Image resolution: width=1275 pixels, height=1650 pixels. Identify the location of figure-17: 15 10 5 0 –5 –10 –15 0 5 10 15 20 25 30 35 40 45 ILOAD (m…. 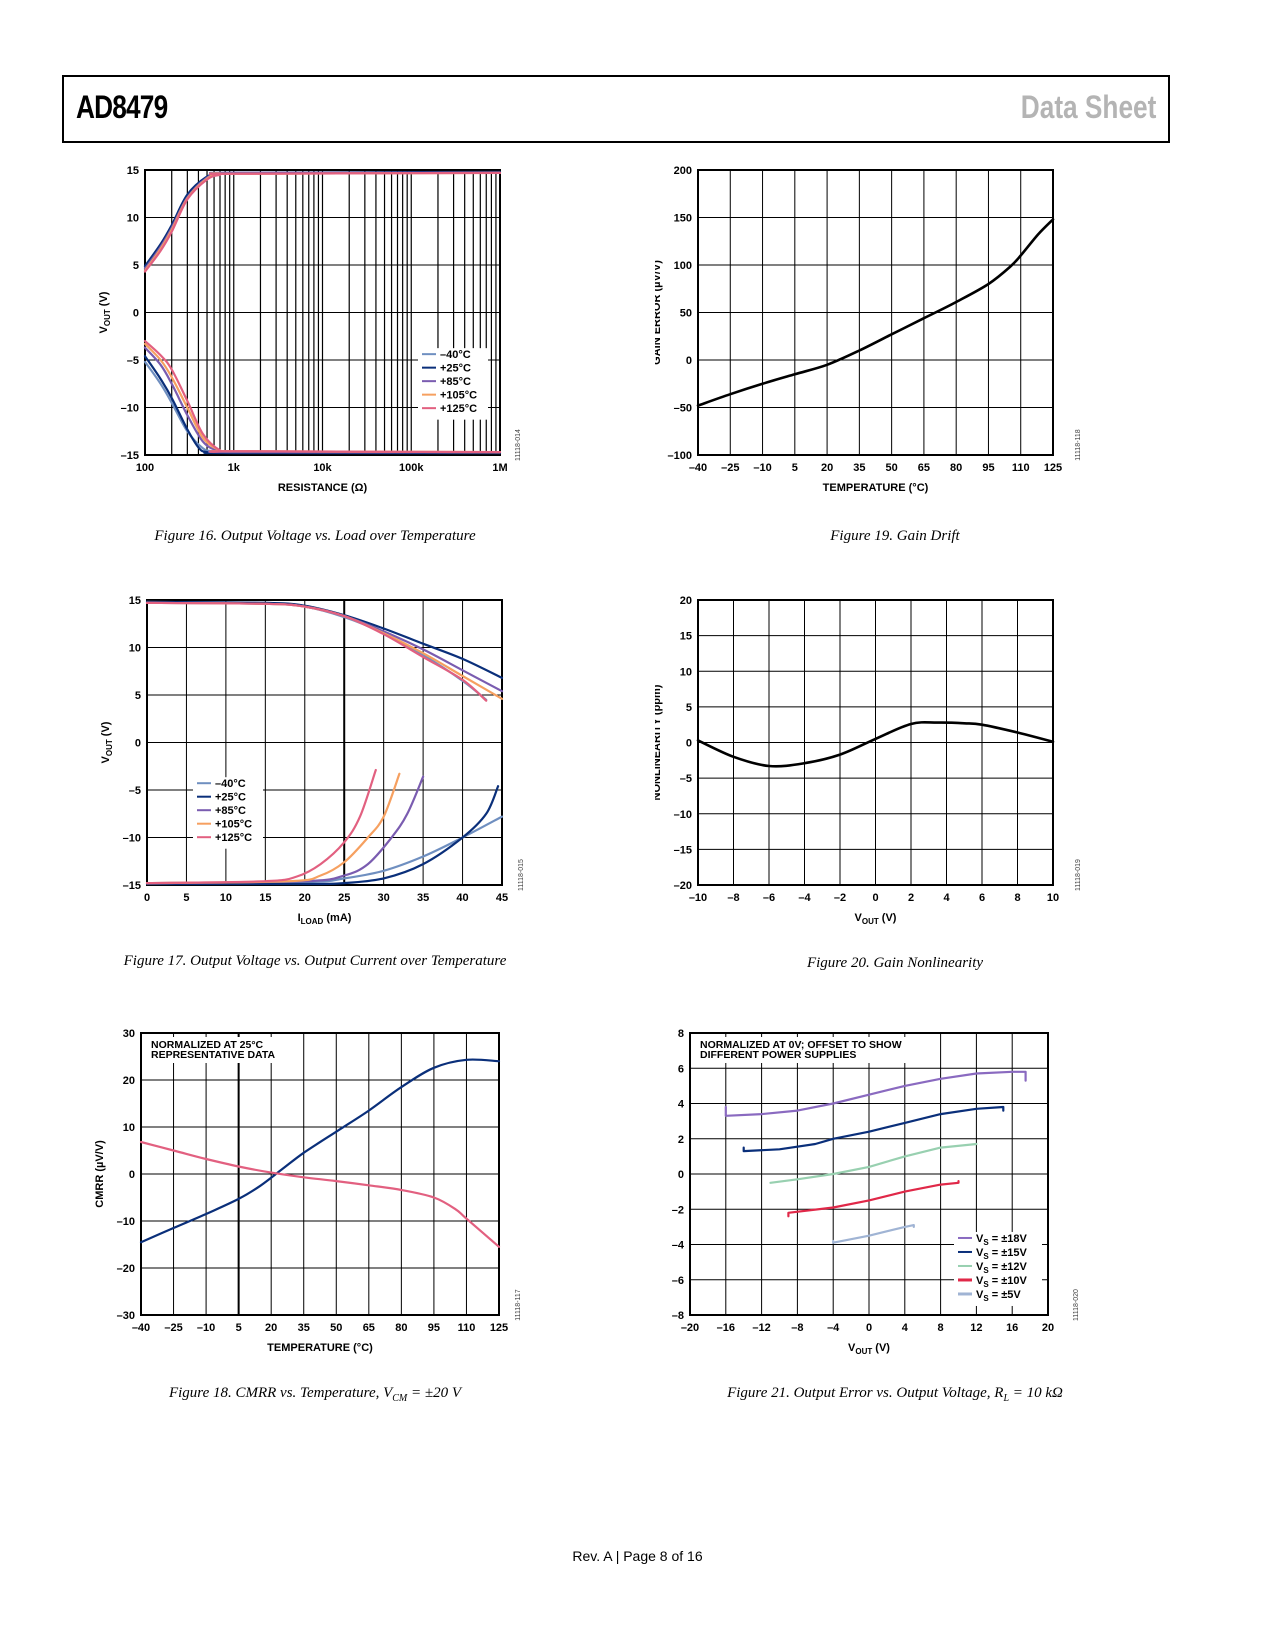
(315, 762).